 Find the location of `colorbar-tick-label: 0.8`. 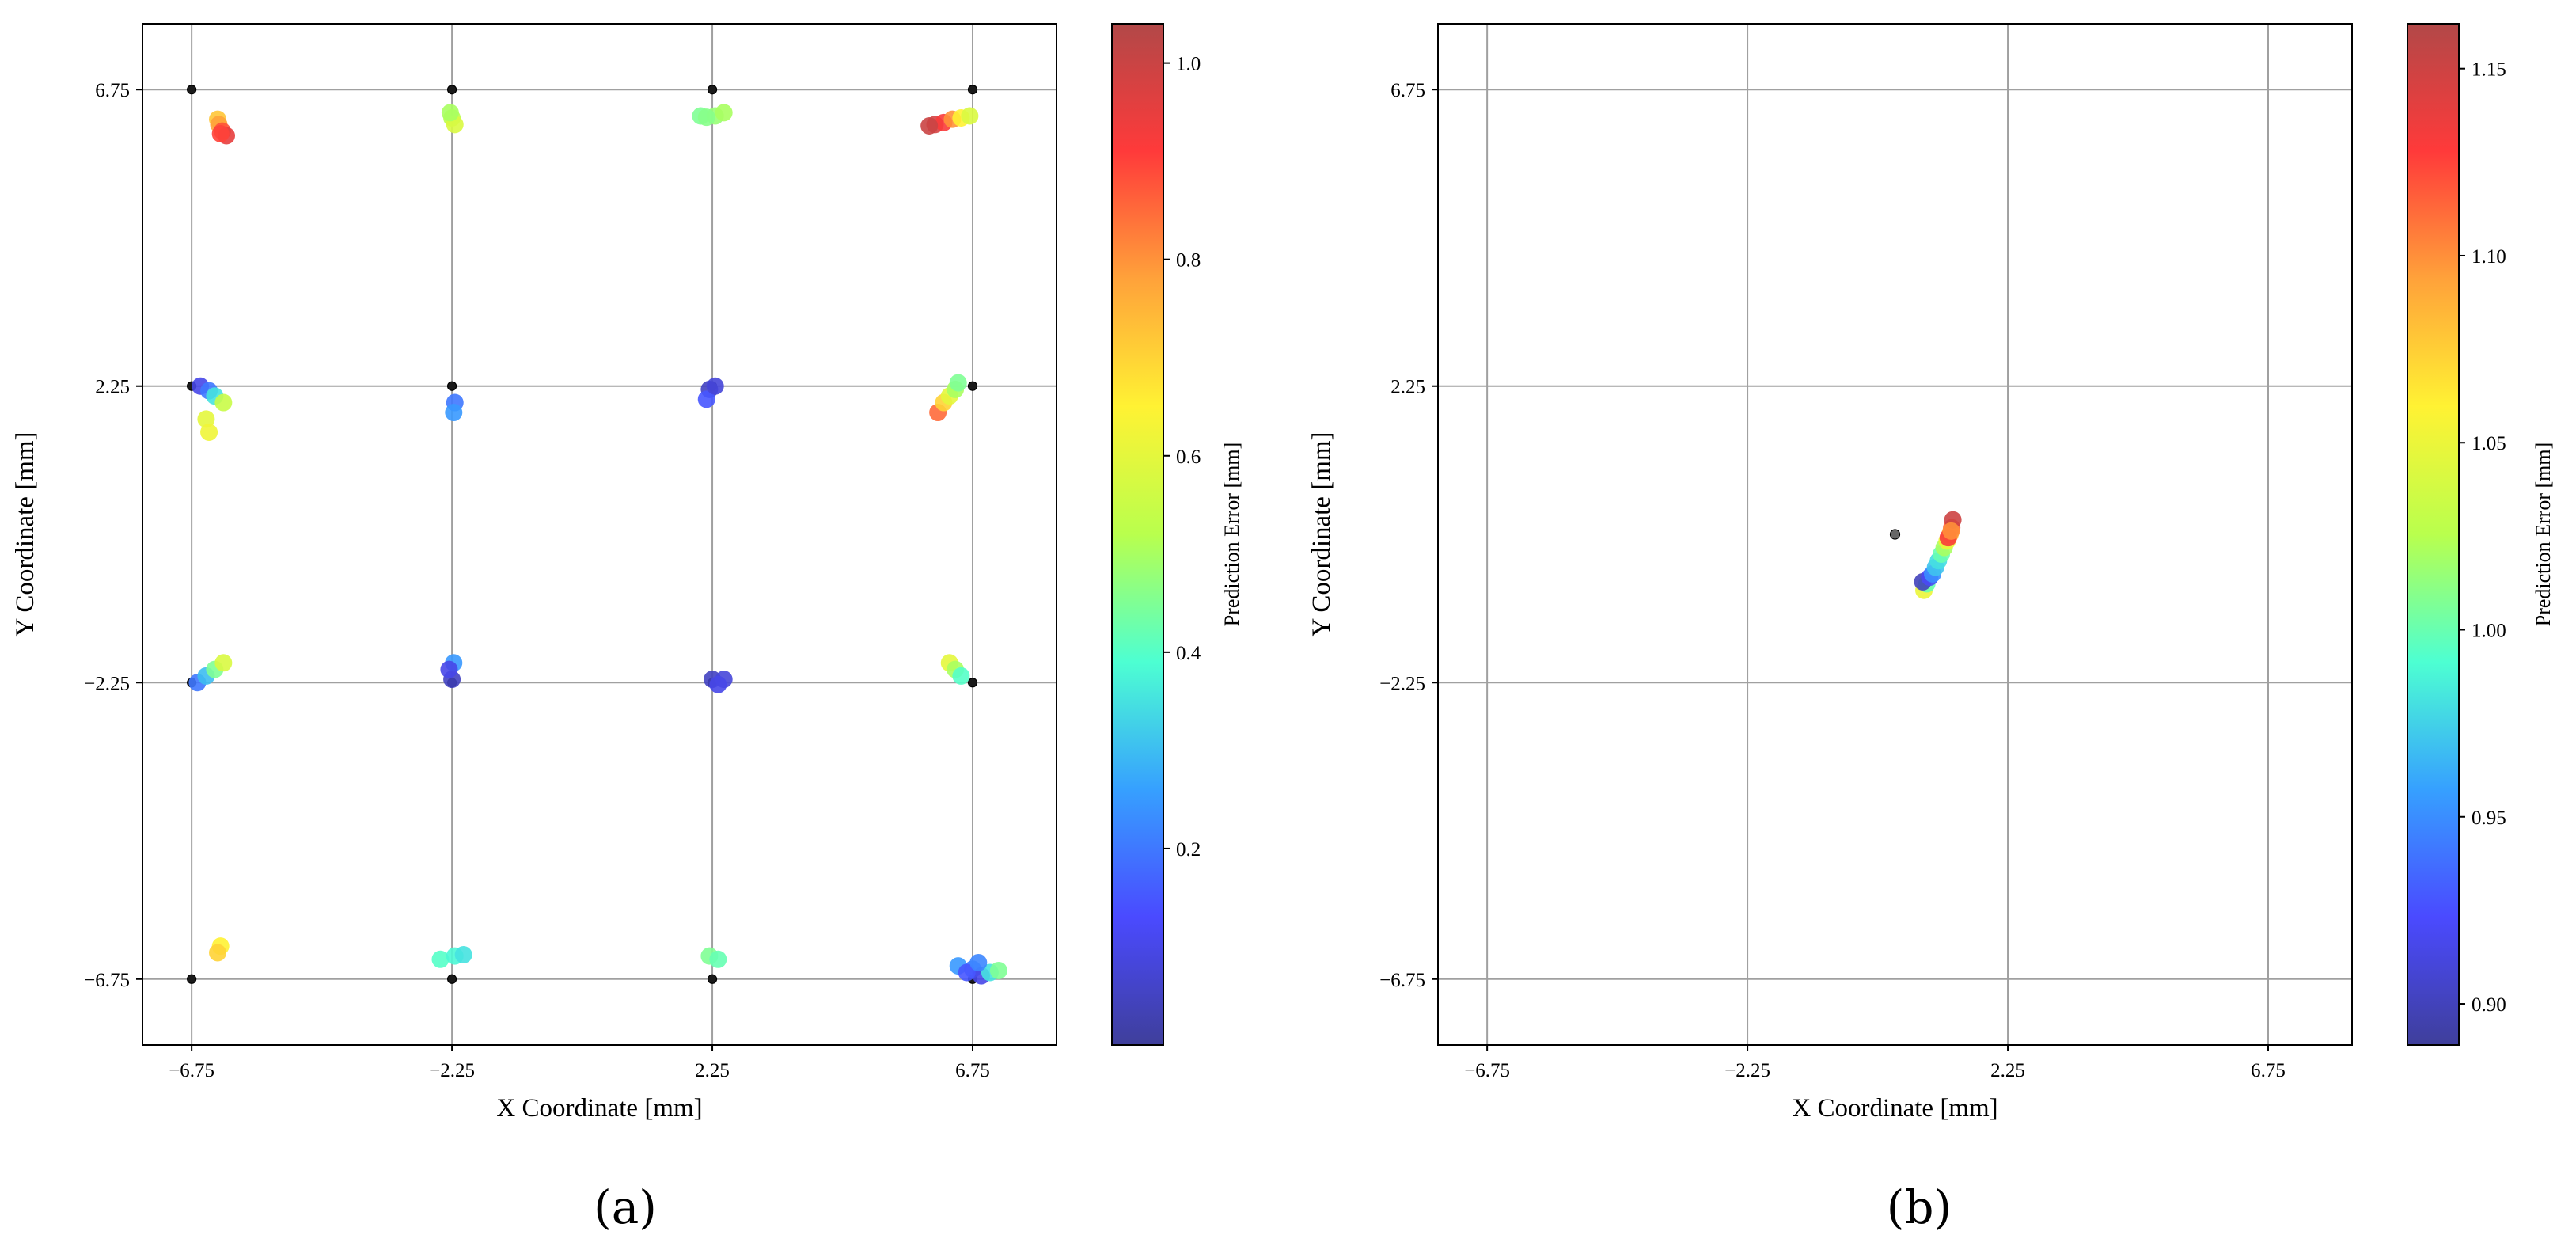

colorbar-tick-label: 0.8 is located at coordinates (1188, 261).